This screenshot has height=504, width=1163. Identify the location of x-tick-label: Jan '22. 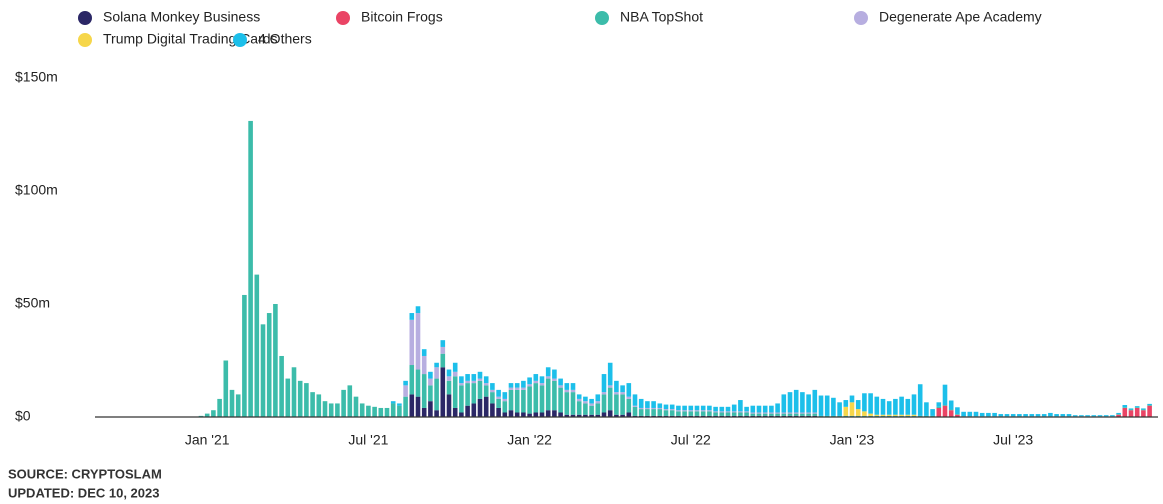
(529, 440).